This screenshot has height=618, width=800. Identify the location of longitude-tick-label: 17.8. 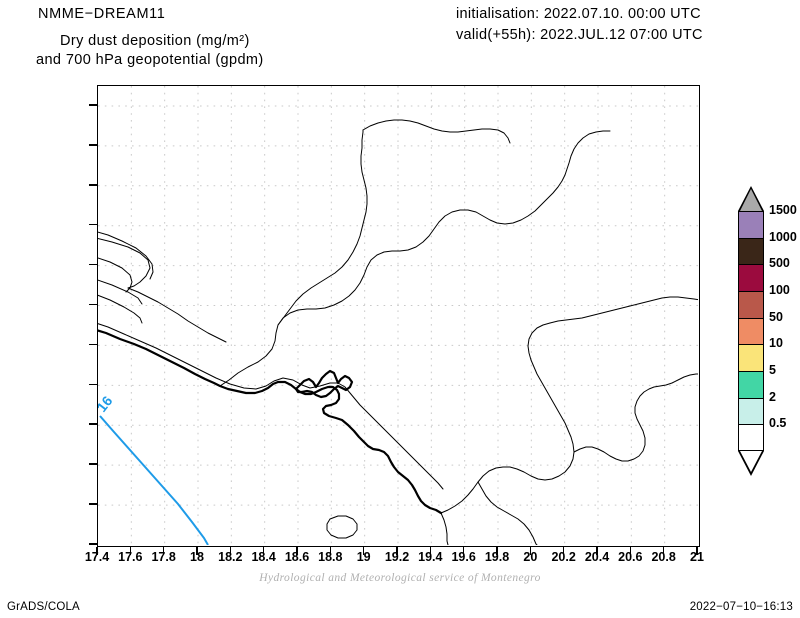
(163, 557).